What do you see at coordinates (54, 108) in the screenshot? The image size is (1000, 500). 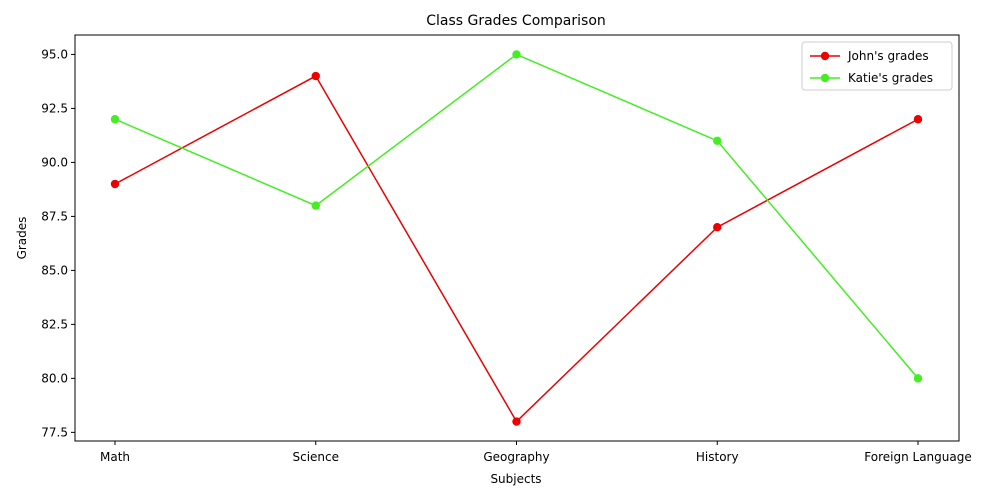 I see `y-tick-label: 92.5` at bounding box center [54, 108].